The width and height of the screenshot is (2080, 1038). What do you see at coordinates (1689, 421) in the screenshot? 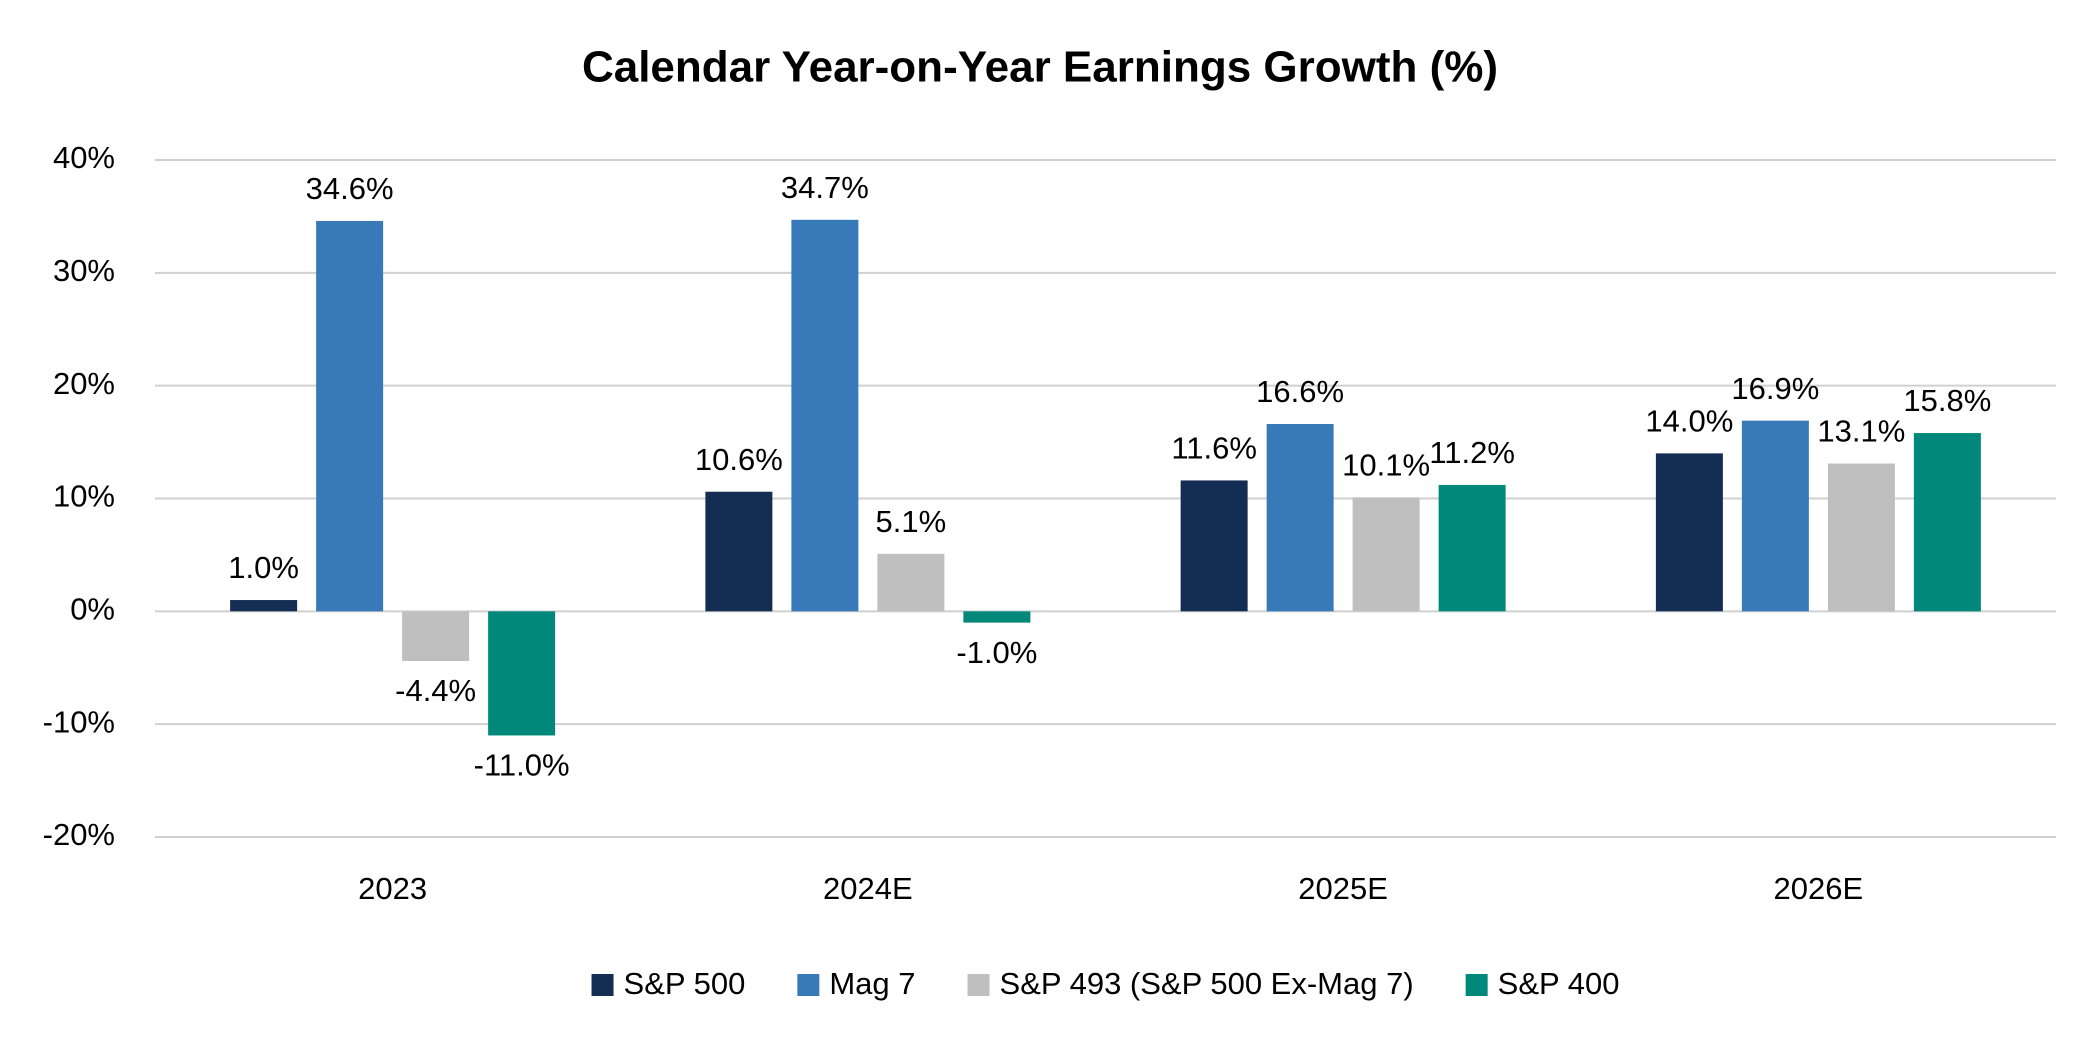
I see `value-label: 14.0%` at bounding box center [1689, 421].